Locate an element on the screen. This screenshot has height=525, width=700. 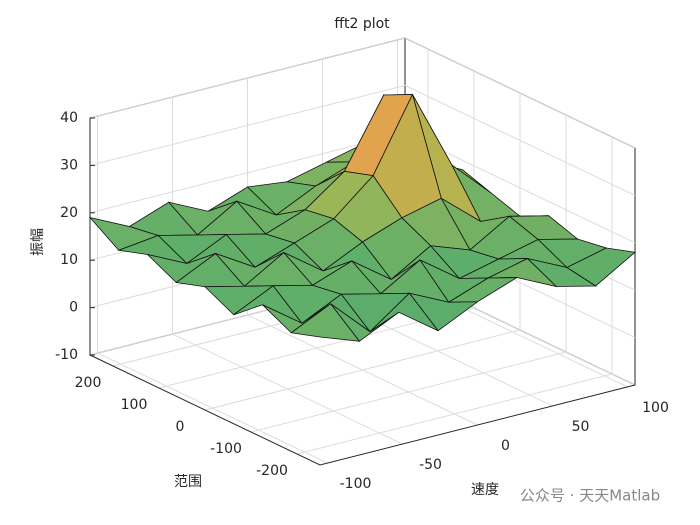
z-tick-label: 40 is located at coordinates (69, 118).